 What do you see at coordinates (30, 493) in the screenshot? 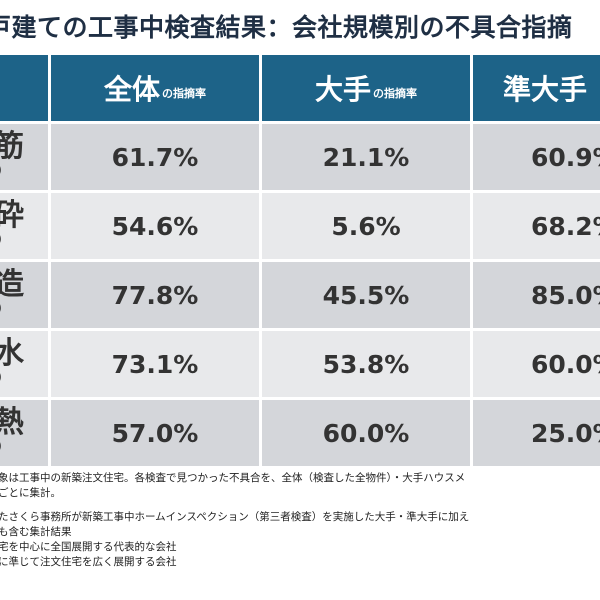
I see `footnote-line: ごとに集計。` at bounding box center [30, 493].